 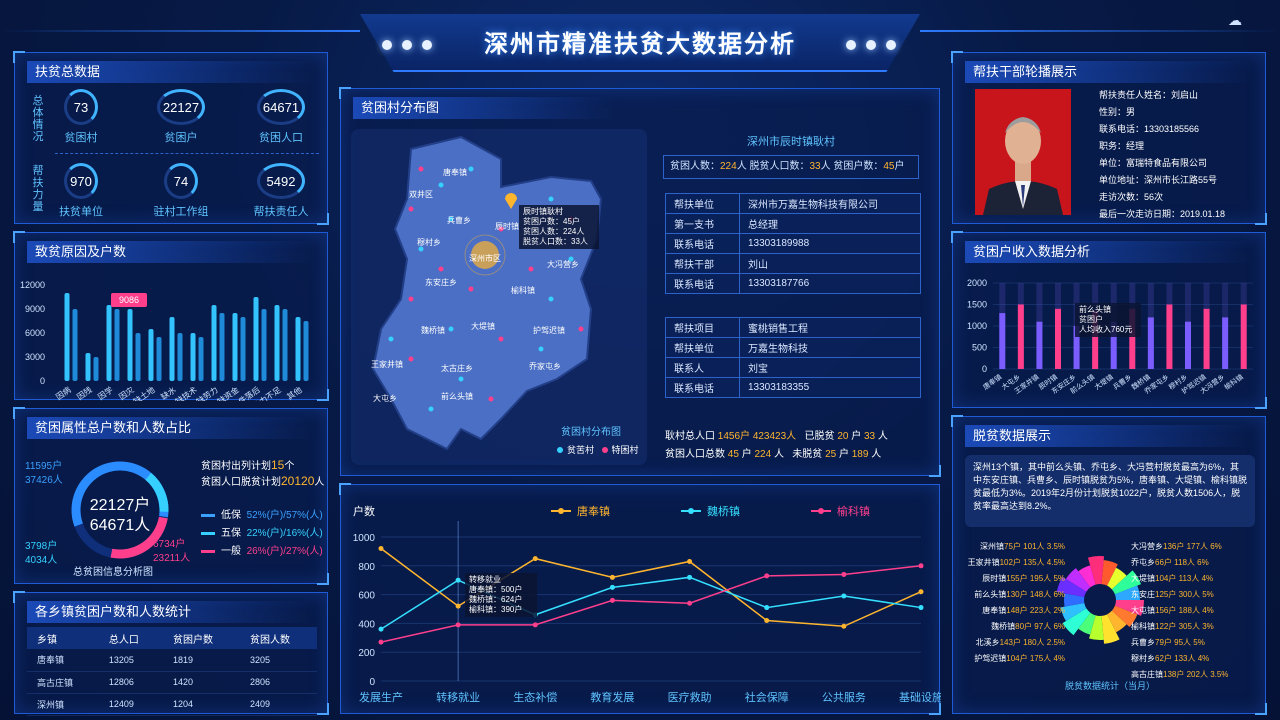 What do you see at coordinates (501, 595) in the screenshot?
I see `lines-tooltip: 转移就业 唐奉镇：500户 魏桥镇：624户 榆科镇：390户` at bounding box center [501, 595].